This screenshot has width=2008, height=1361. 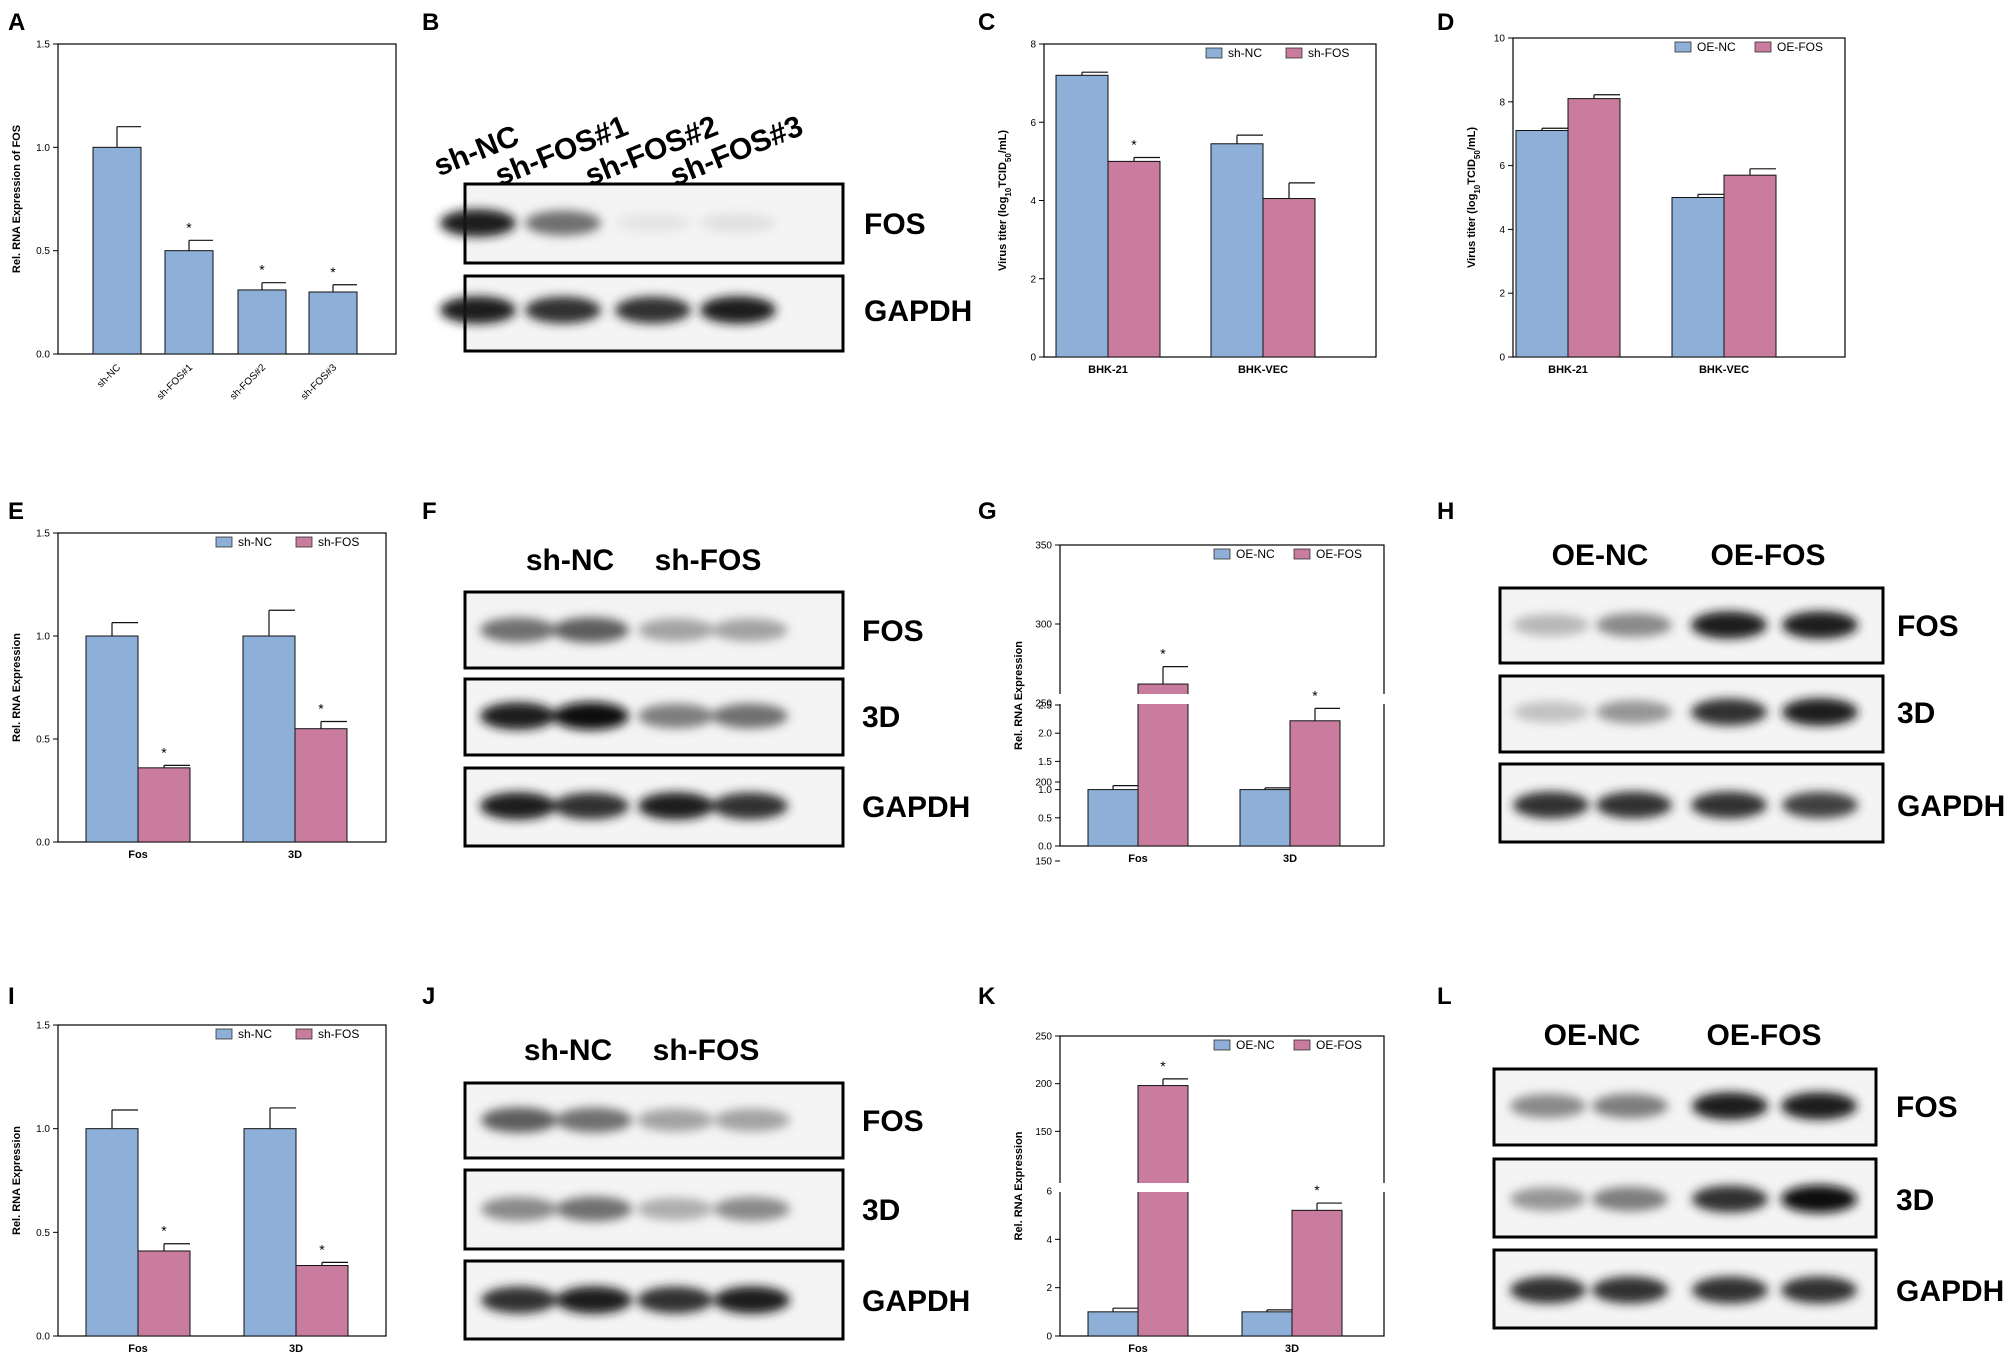 What do you see at coordinates (987, 996) in the screenshot?
I see `panel-letter-k: K` at bounding box center [987, 996].